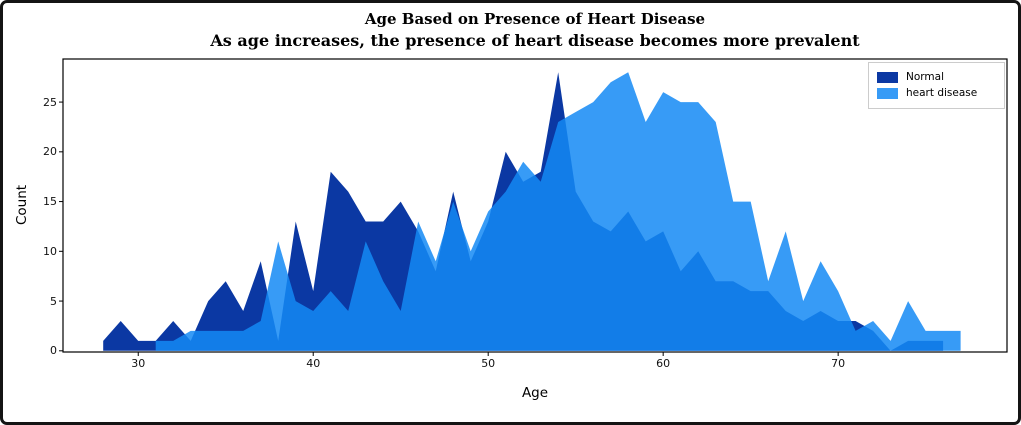 The image size is (1021, 425). Describe the element at coordinates (887, 77) in the screenshot. I see `legend-swatch-normal` at that location.